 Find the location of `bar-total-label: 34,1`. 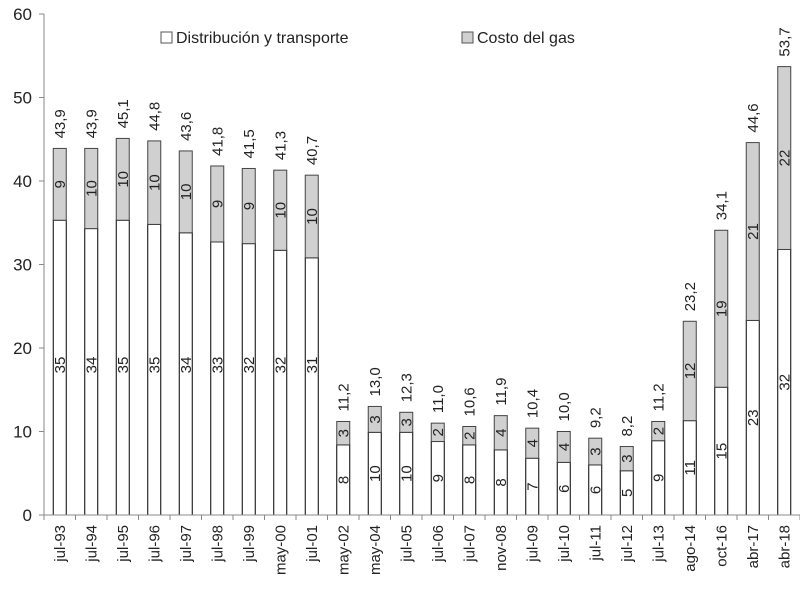

bar-total-label: 34,1 is located at coordinates (721, 205).